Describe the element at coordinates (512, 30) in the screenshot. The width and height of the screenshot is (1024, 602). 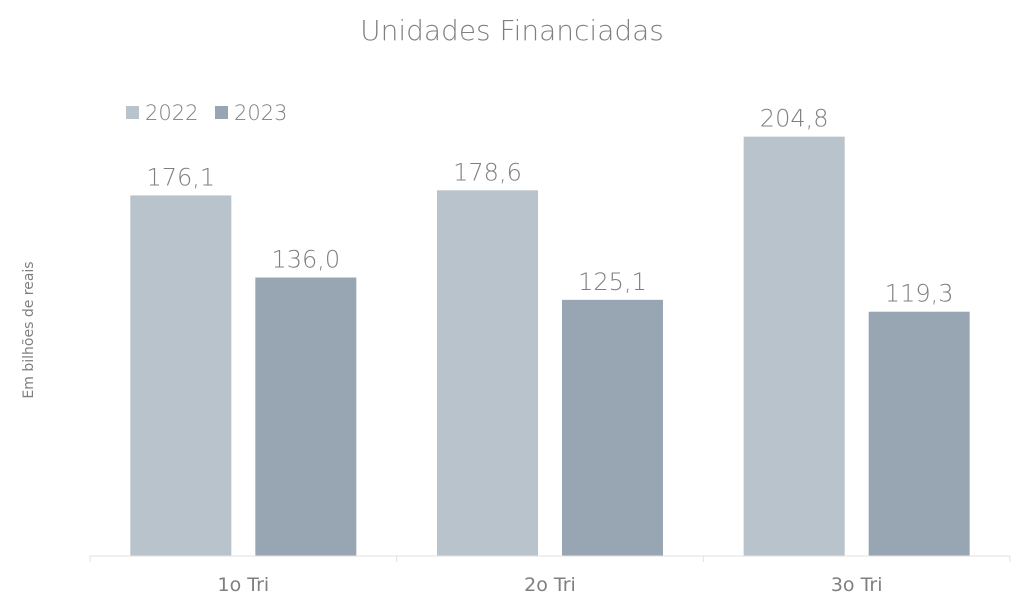
I see `chart-title: Unidades Financiadas` at that location.